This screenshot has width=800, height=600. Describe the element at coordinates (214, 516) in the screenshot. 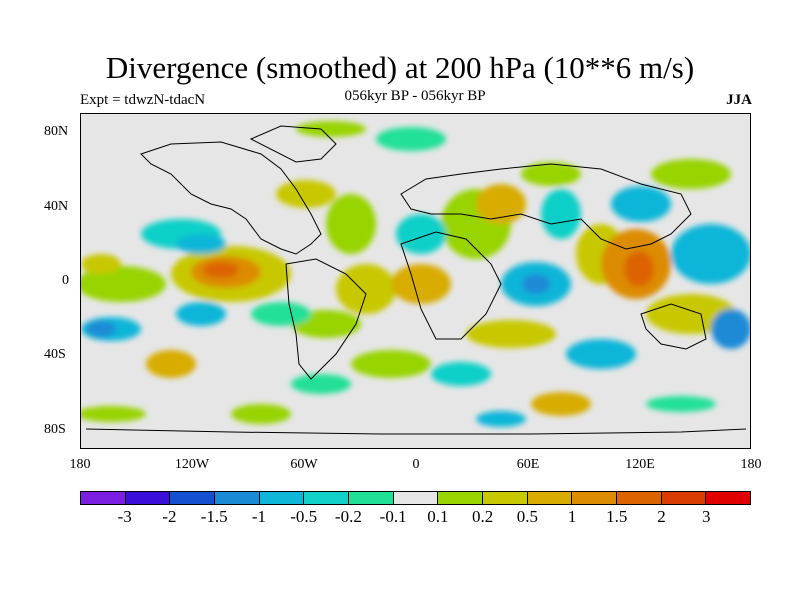

I see `colorbar-label: -1.5` at that location.